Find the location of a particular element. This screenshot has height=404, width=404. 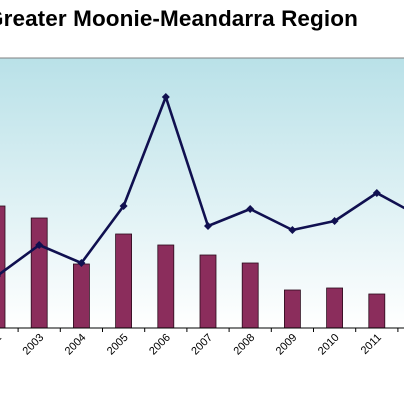

x-tick-label-2008: 2008 is located at coordinates (245, 345).